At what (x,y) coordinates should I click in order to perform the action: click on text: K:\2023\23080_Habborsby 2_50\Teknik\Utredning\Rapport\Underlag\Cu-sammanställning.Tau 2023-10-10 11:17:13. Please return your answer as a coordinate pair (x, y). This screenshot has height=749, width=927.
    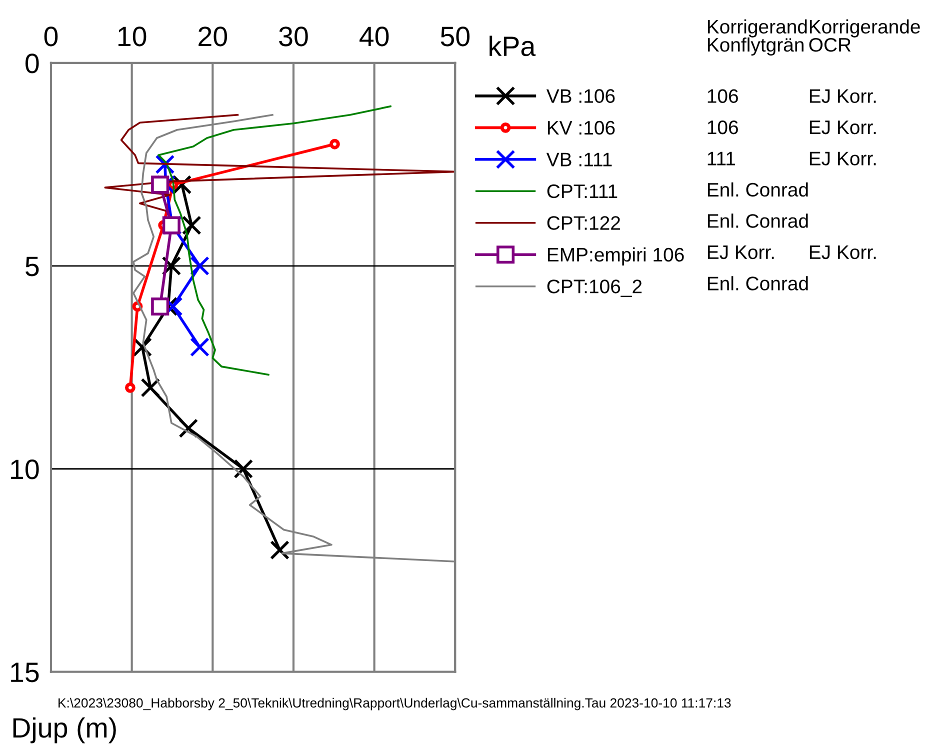
    Looking at the image, I should click on (394, 704).